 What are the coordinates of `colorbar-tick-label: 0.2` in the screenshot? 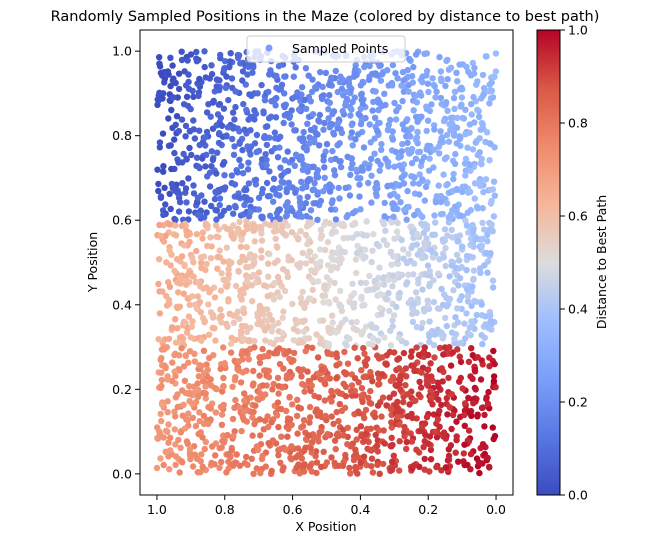 It's located at (578, 402).